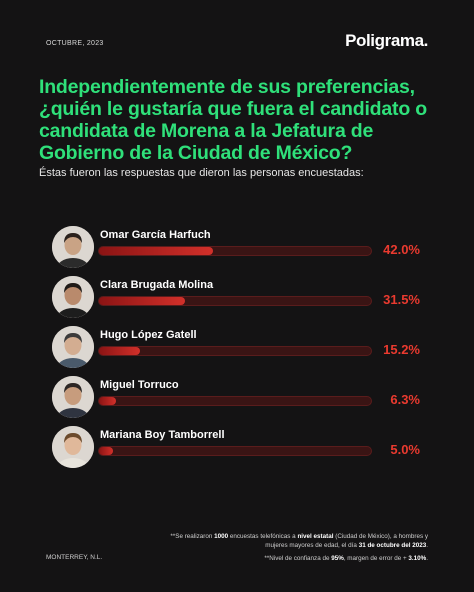 The height and width of the screenshot is (592, 474). I want to click on conf-error: 3.10%, so click(417, 558).